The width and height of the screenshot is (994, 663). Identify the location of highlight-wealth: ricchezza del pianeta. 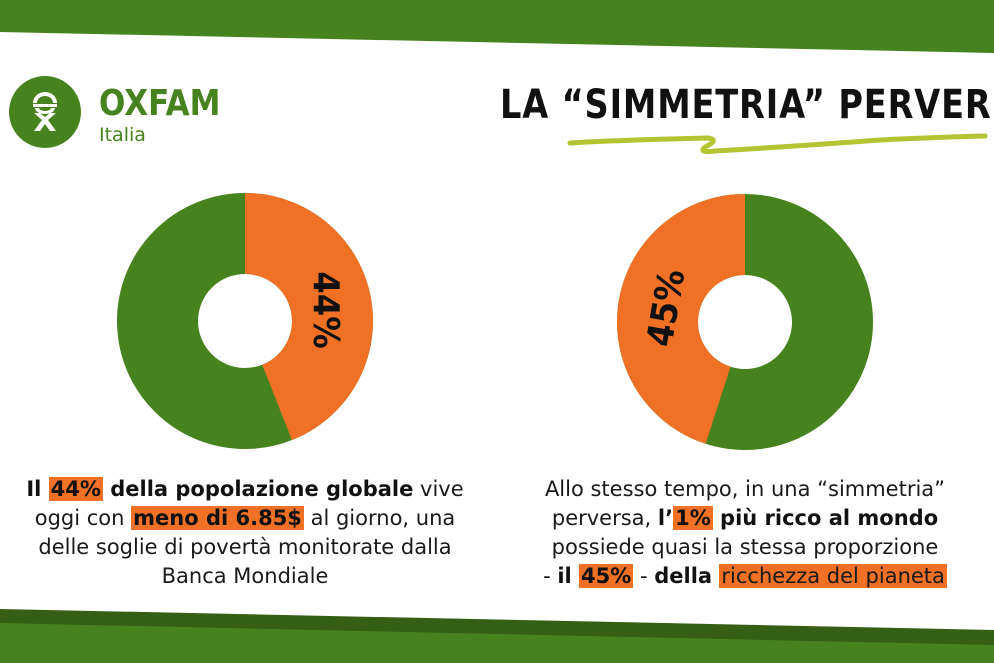
(833, 576).